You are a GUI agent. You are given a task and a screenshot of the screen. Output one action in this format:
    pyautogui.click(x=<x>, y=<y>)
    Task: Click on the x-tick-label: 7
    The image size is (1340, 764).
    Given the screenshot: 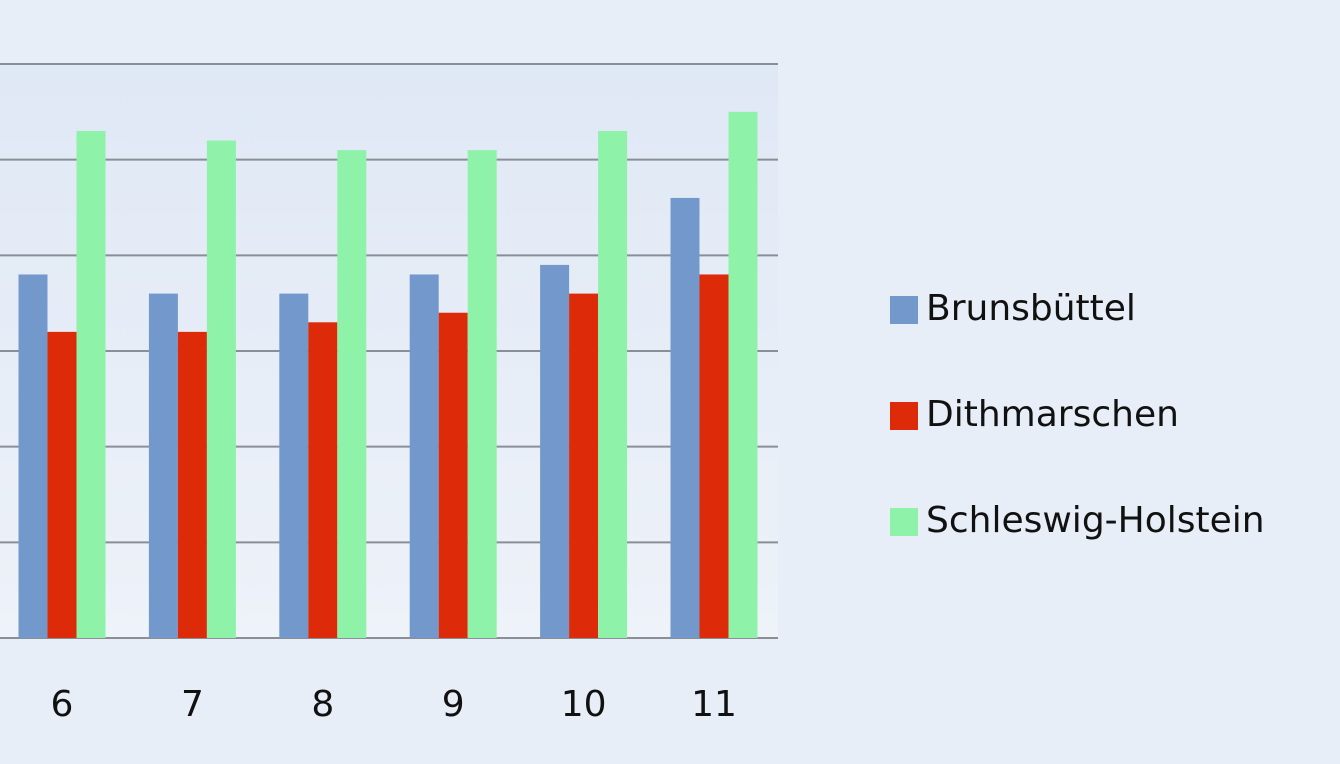 What is the action you would take?
    pyautogui.click(x=192, y=704)
    